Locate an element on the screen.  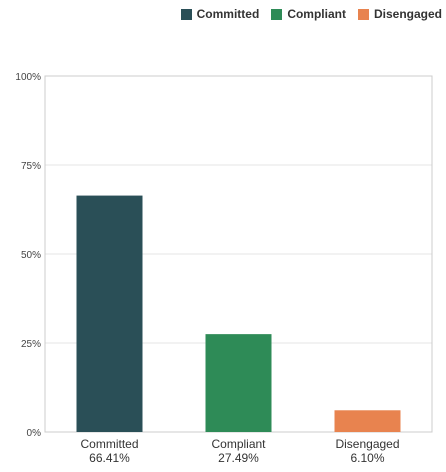
legend-item-disengaged: Disengaged is located at coordinates (399, 14).